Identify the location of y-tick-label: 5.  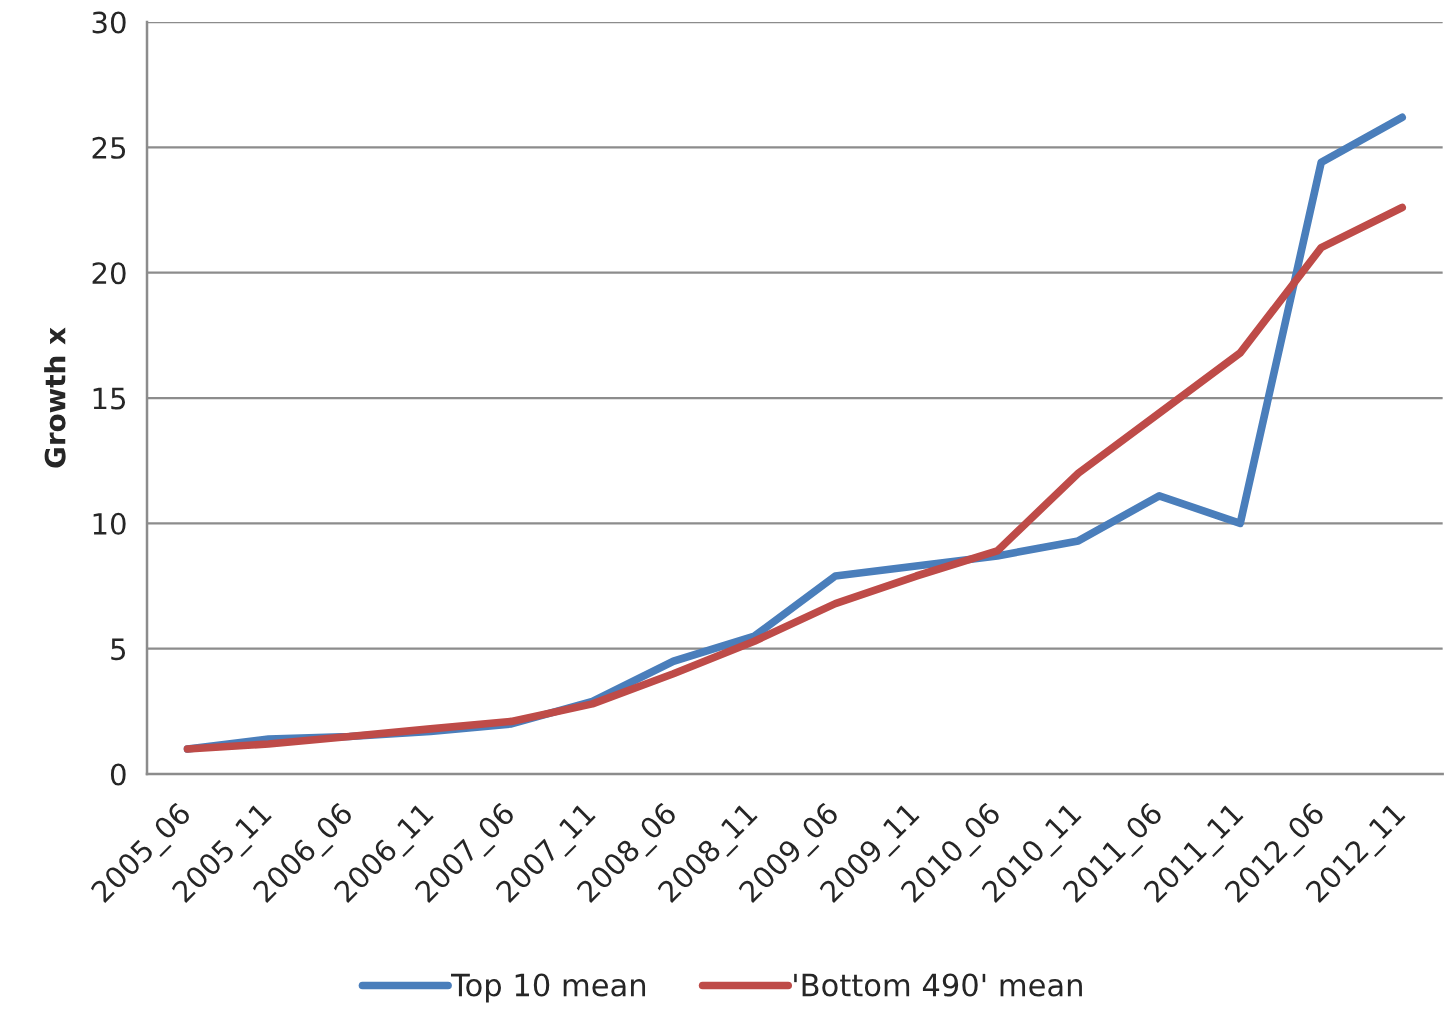
(118, 649).